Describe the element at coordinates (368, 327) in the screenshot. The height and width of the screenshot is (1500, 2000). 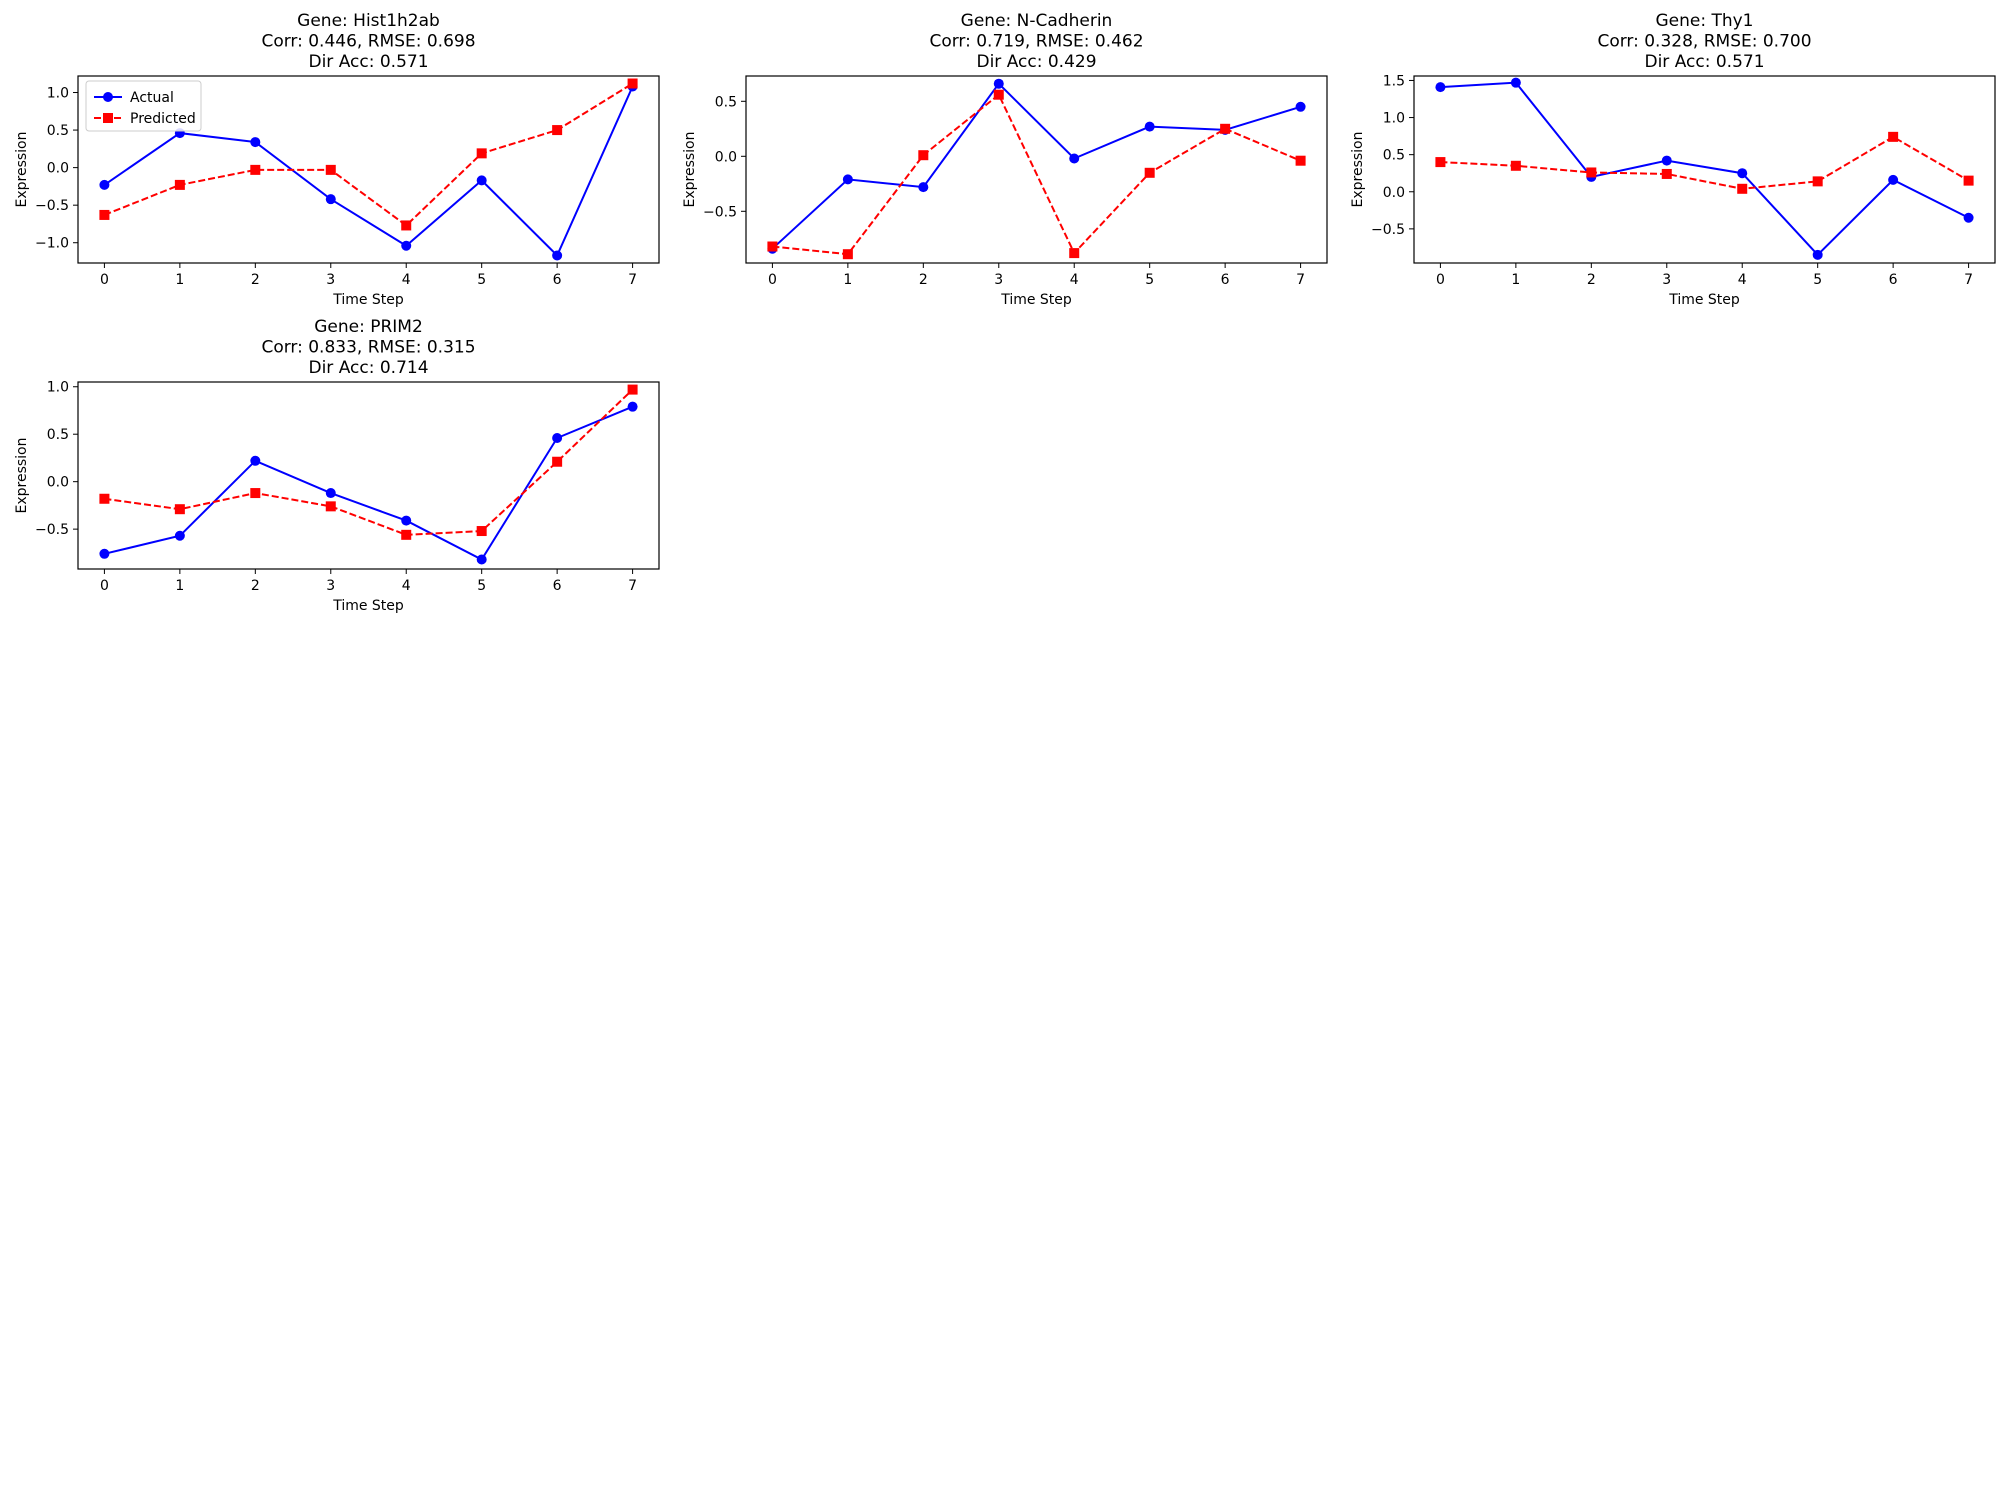
I see `chart-title-line-1: Gene: PRIM2` at that location.